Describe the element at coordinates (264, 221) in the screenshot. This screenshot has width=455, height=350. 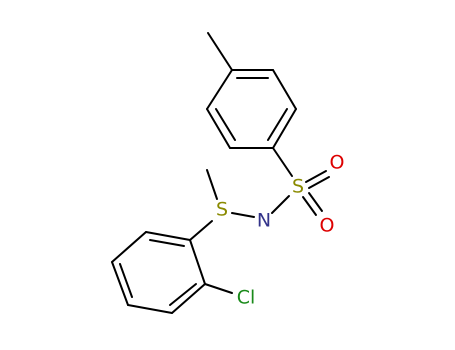
I see `atom-n: N` at that location.